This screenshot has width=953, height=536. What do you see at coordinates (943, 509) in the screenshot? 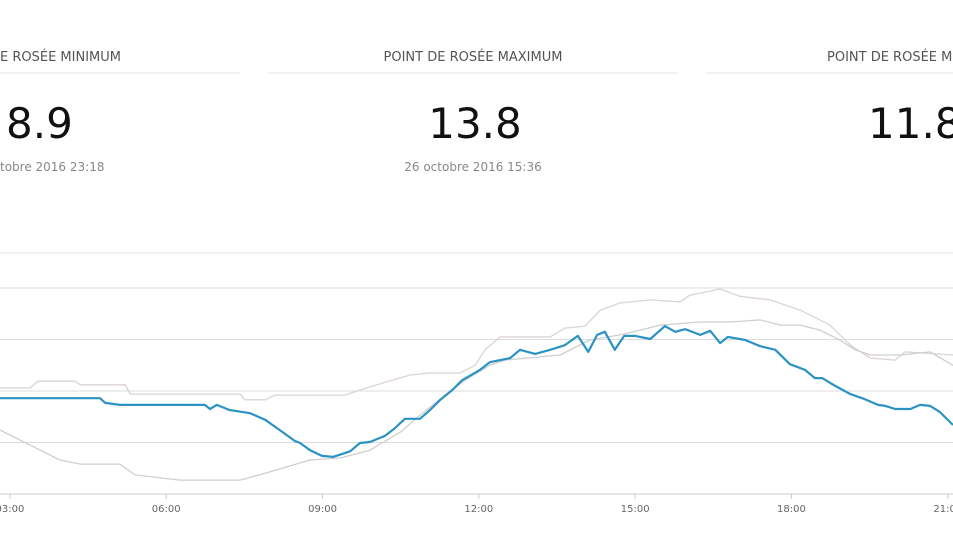
I see `x-tick-label: 21:00` at bounding box center [943, 509].